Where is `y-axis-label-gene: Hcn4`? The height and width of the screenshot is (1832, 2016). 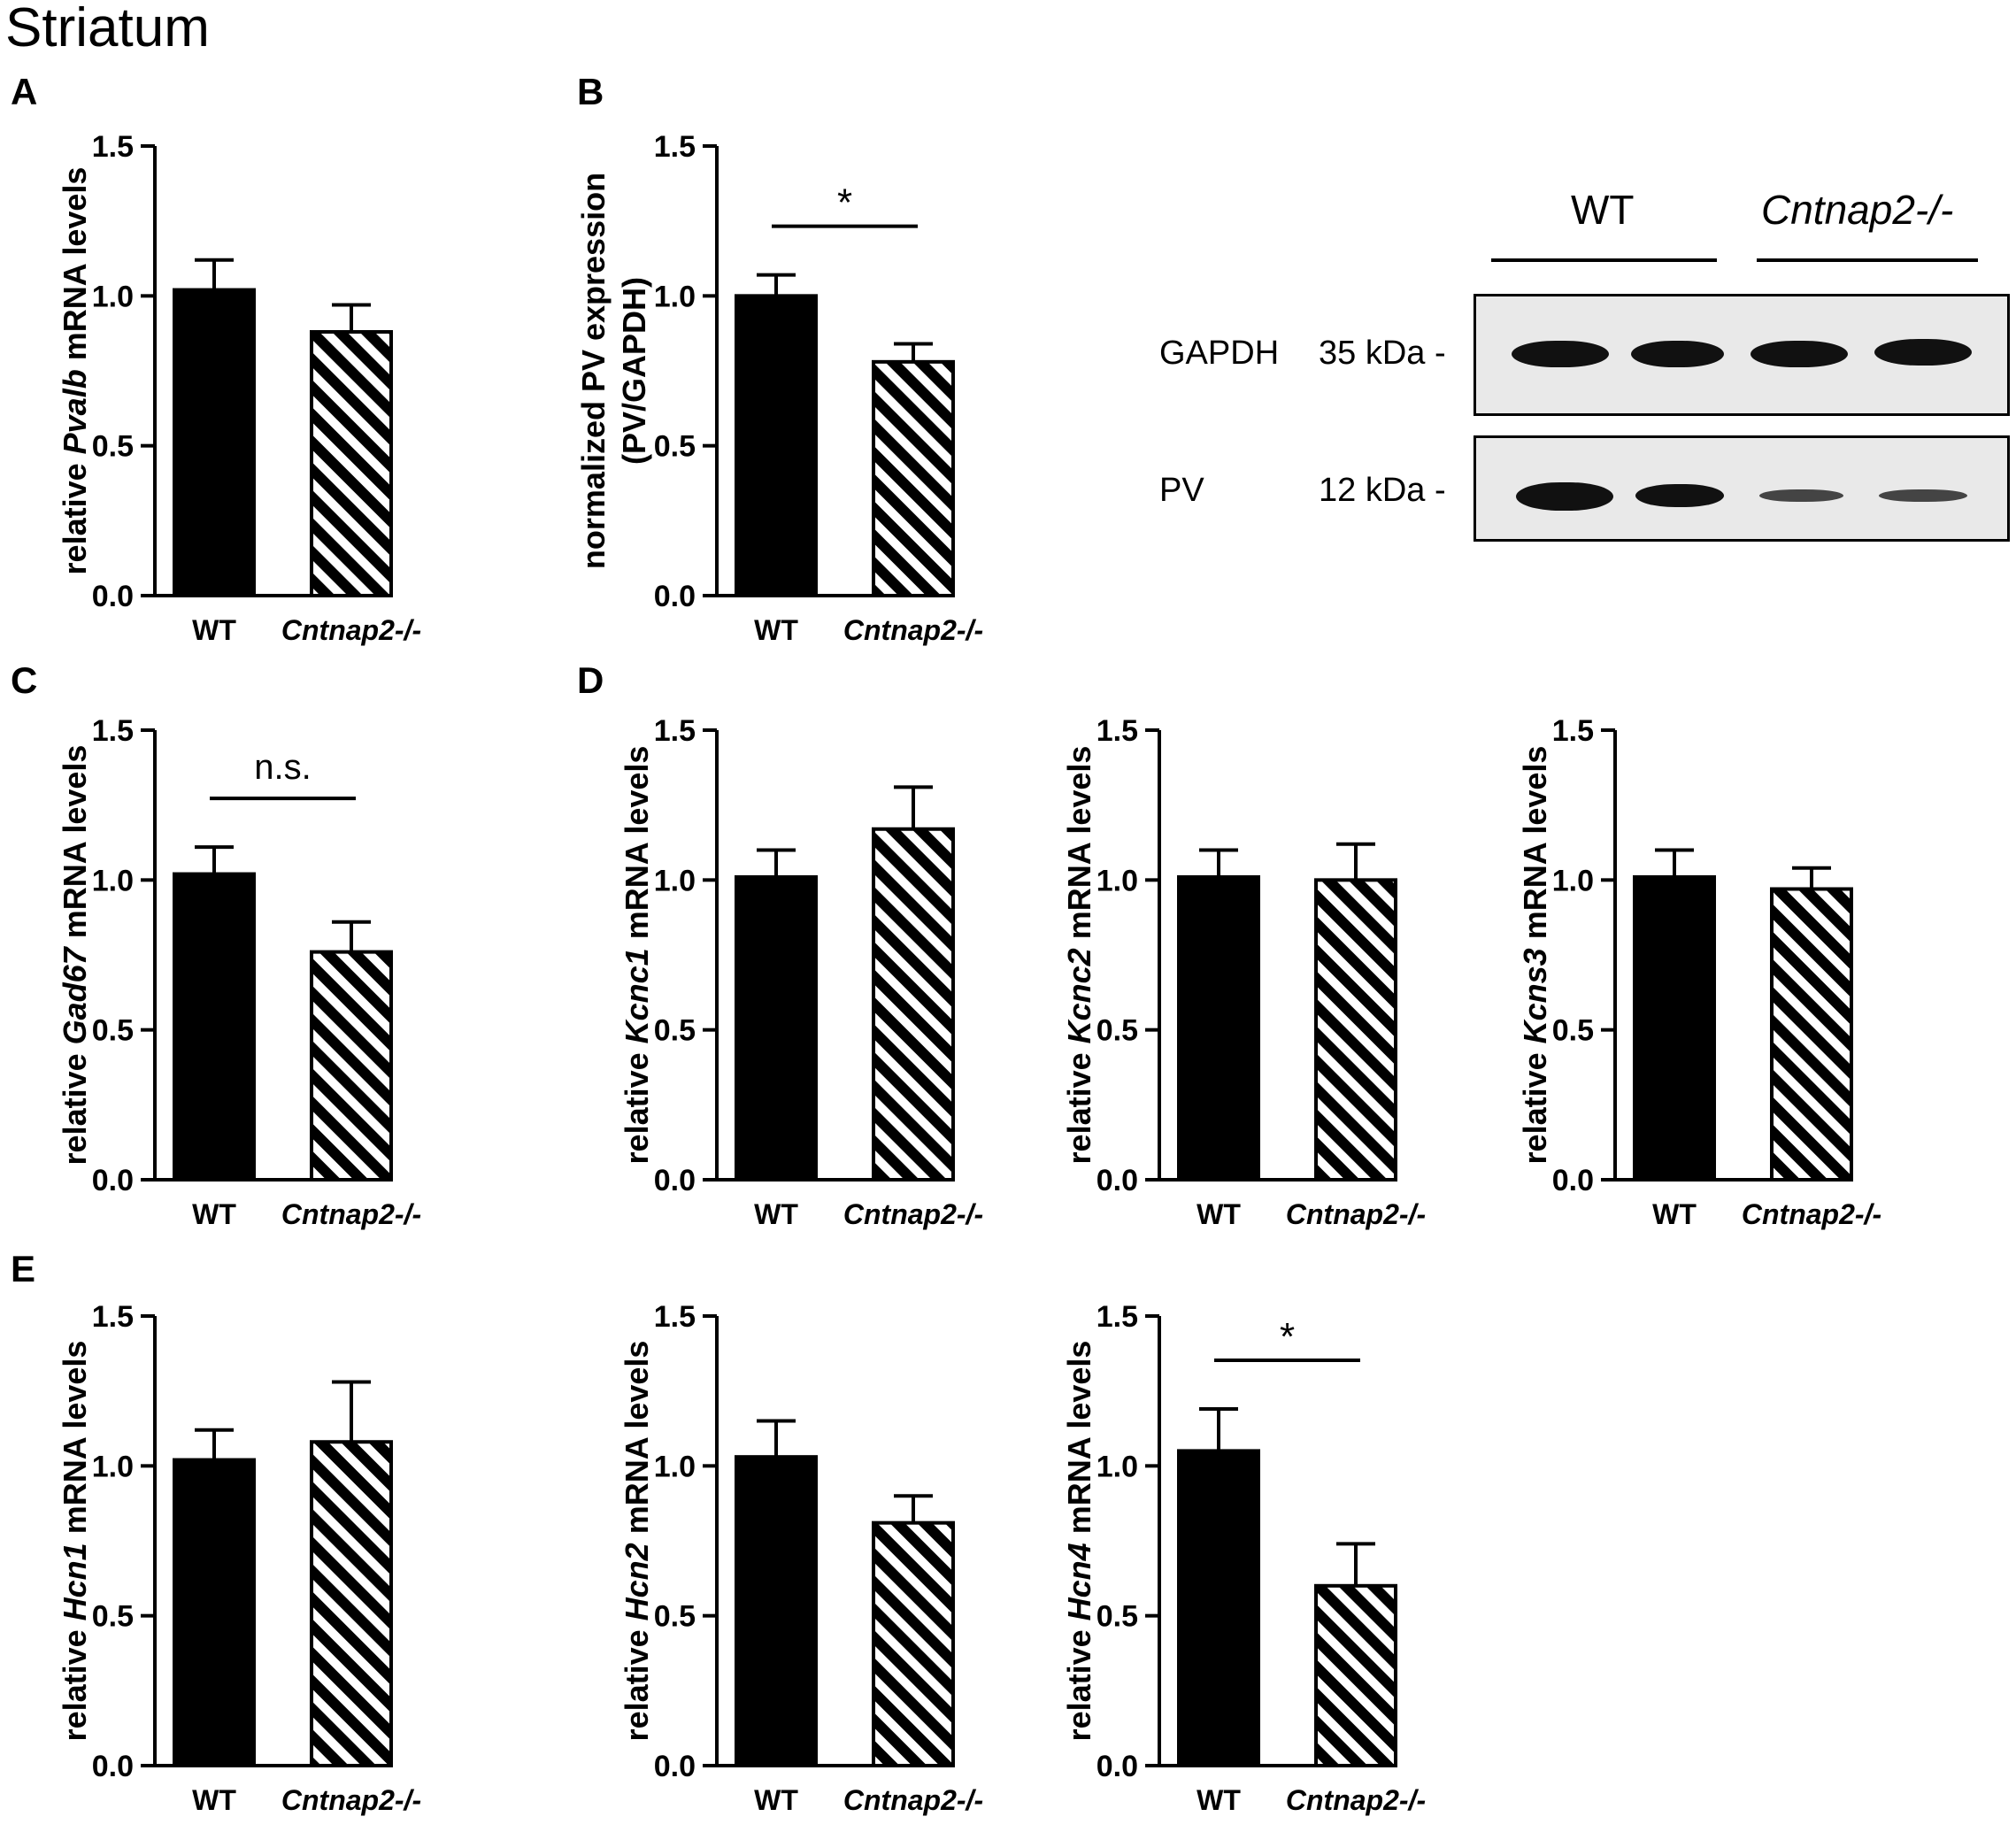
y-axis-label-gene: Hcn4 is located at coordinates (1079, 1581).